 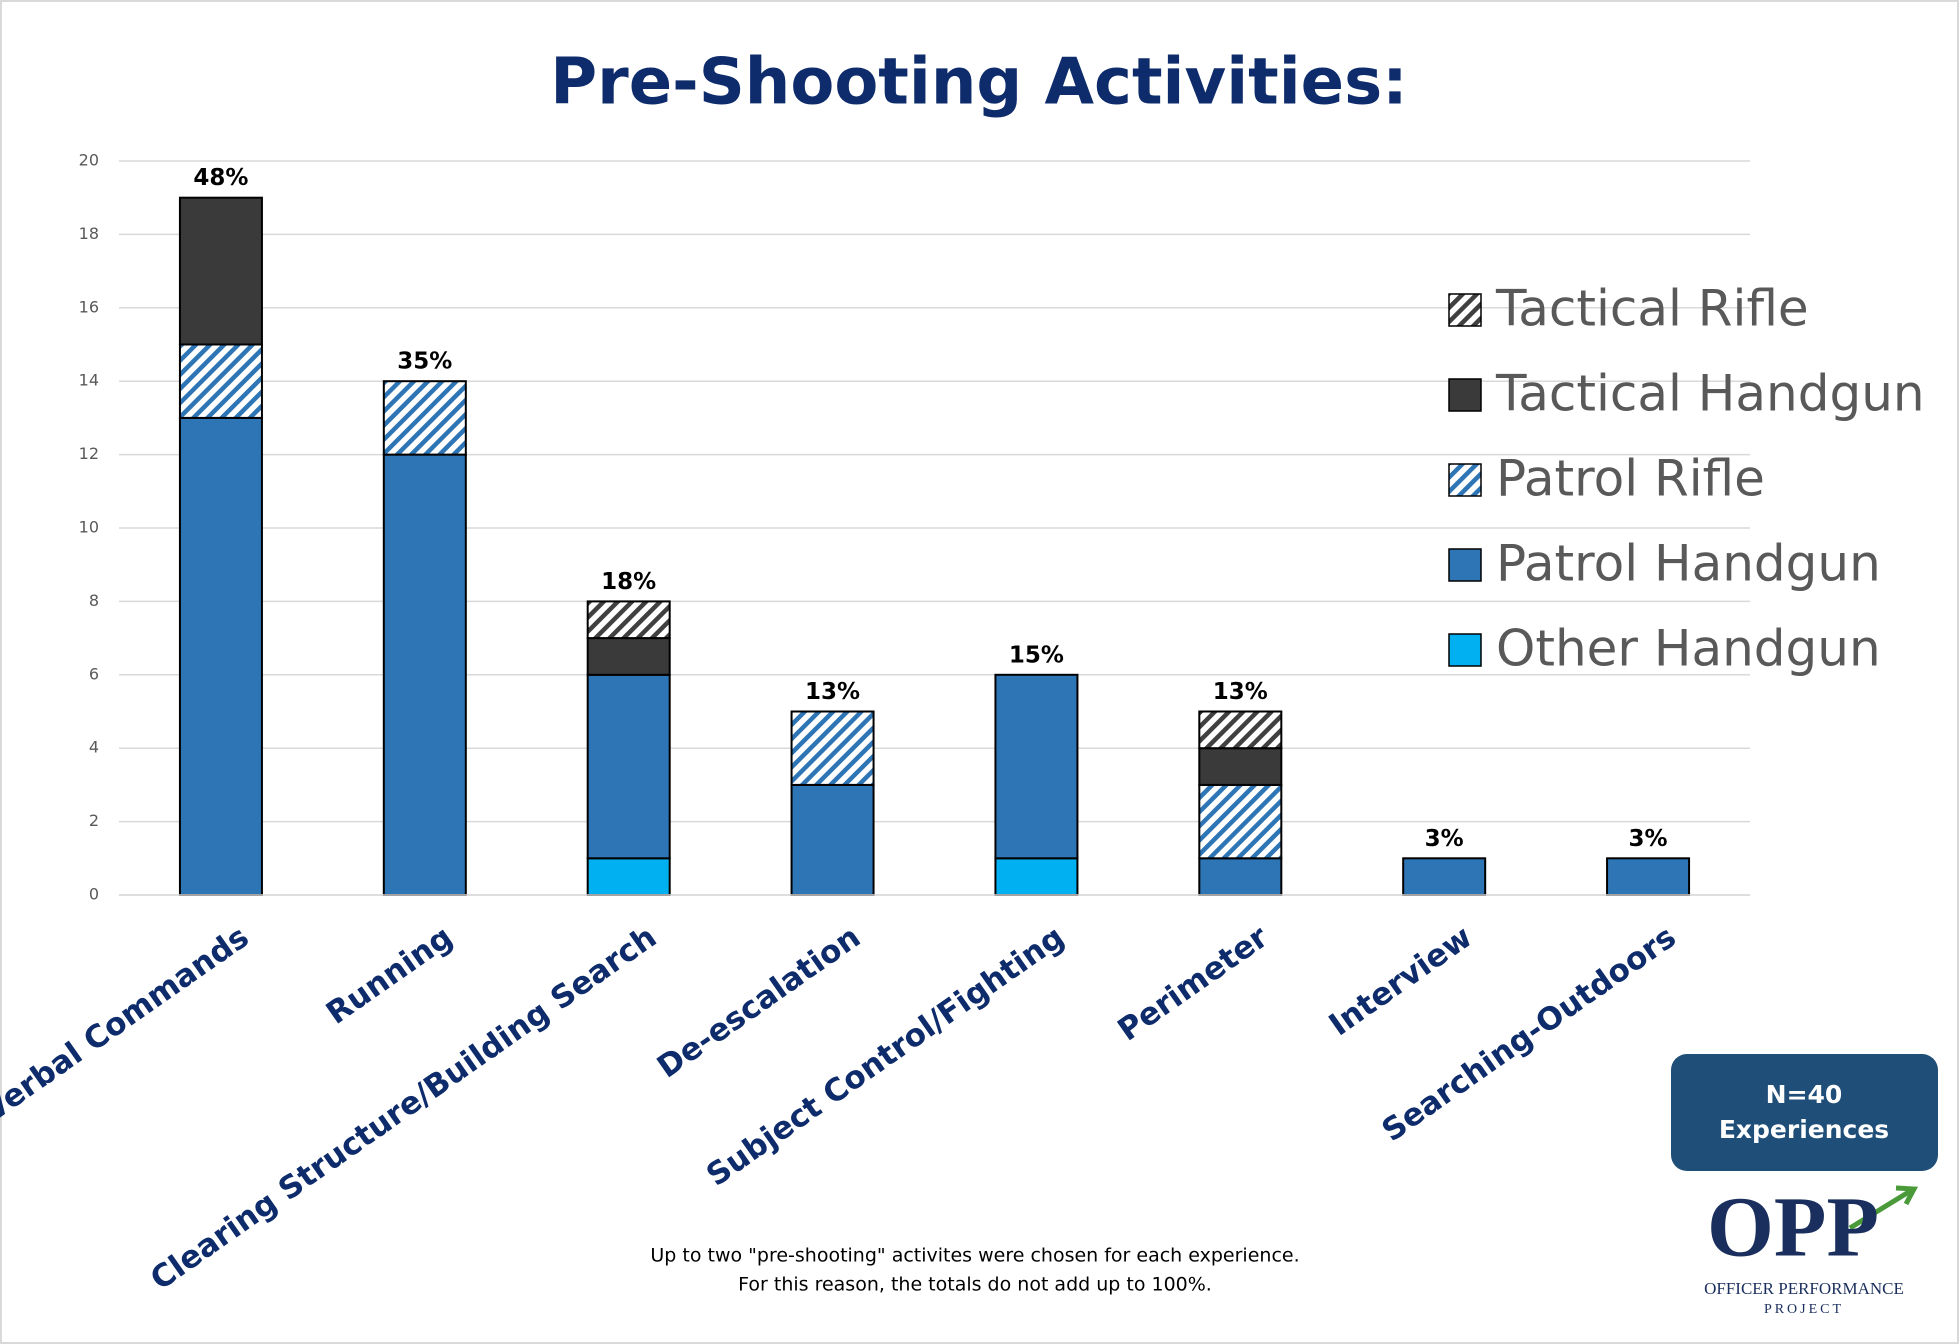 What do you see at coordinates (89, 380) in the screenshot?
I see `y-tick-label: 14` at bounding box center [89, 380].